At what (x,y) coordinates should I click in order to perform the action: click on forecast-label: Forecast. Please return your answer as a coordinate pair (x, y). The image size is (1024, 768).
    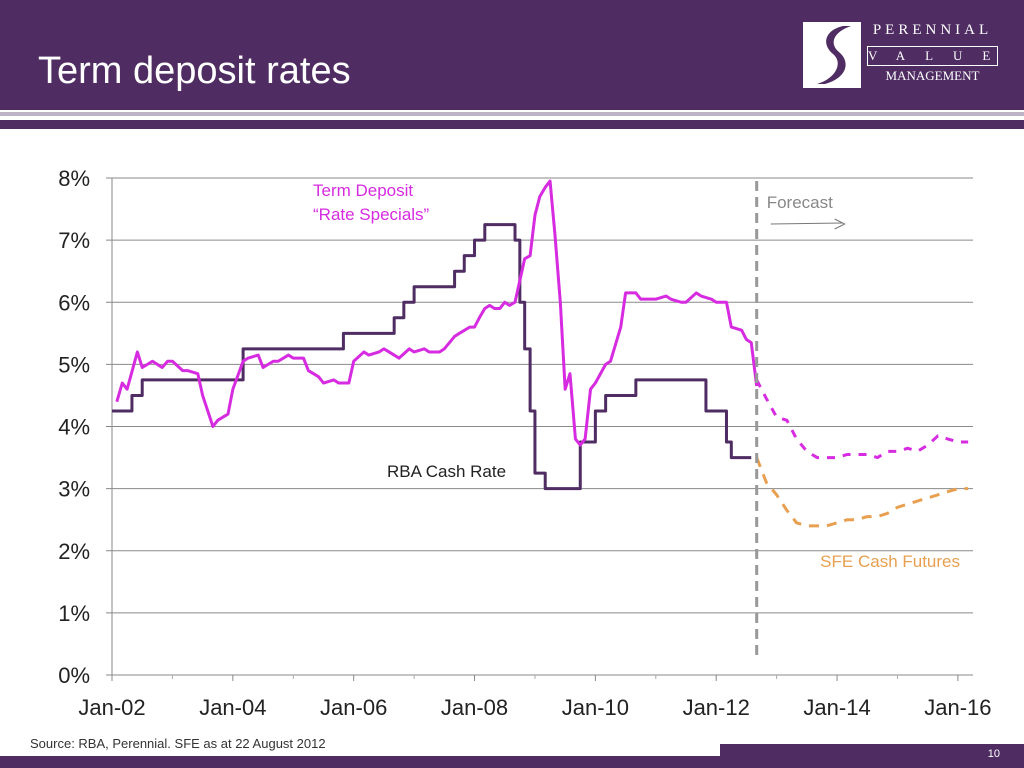
    Looking at the image, I should click on (800, 202).